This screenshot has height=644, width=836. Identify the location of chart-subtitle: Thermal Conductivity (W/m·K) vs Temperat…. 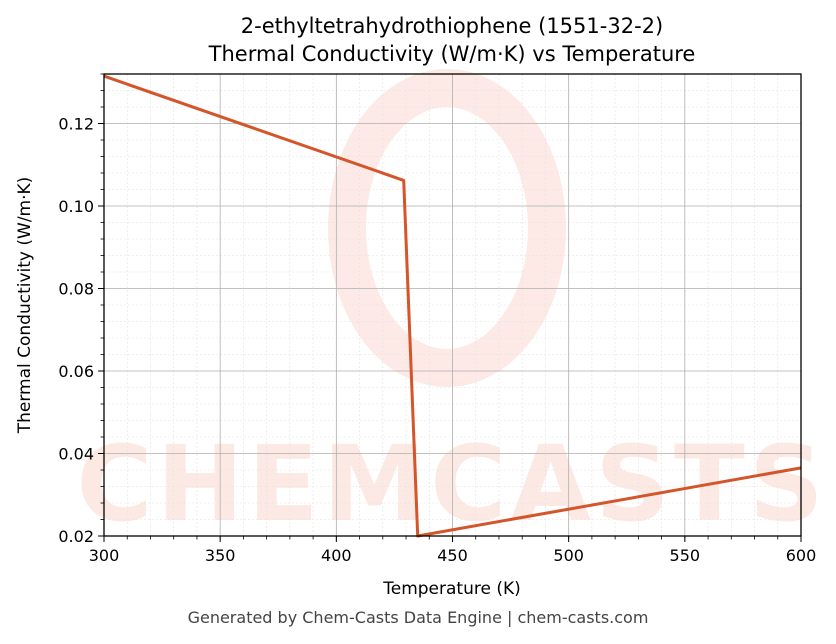
(452, 54).